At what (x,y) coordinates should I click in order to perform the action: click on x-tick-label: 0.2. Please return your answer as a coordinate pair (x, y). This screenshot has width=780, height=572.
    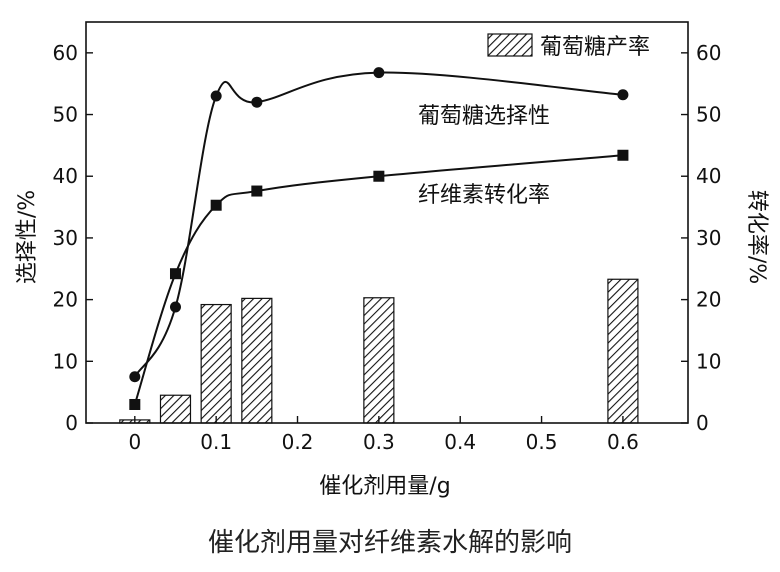
    Looking at the image, I should click on (298, 442).